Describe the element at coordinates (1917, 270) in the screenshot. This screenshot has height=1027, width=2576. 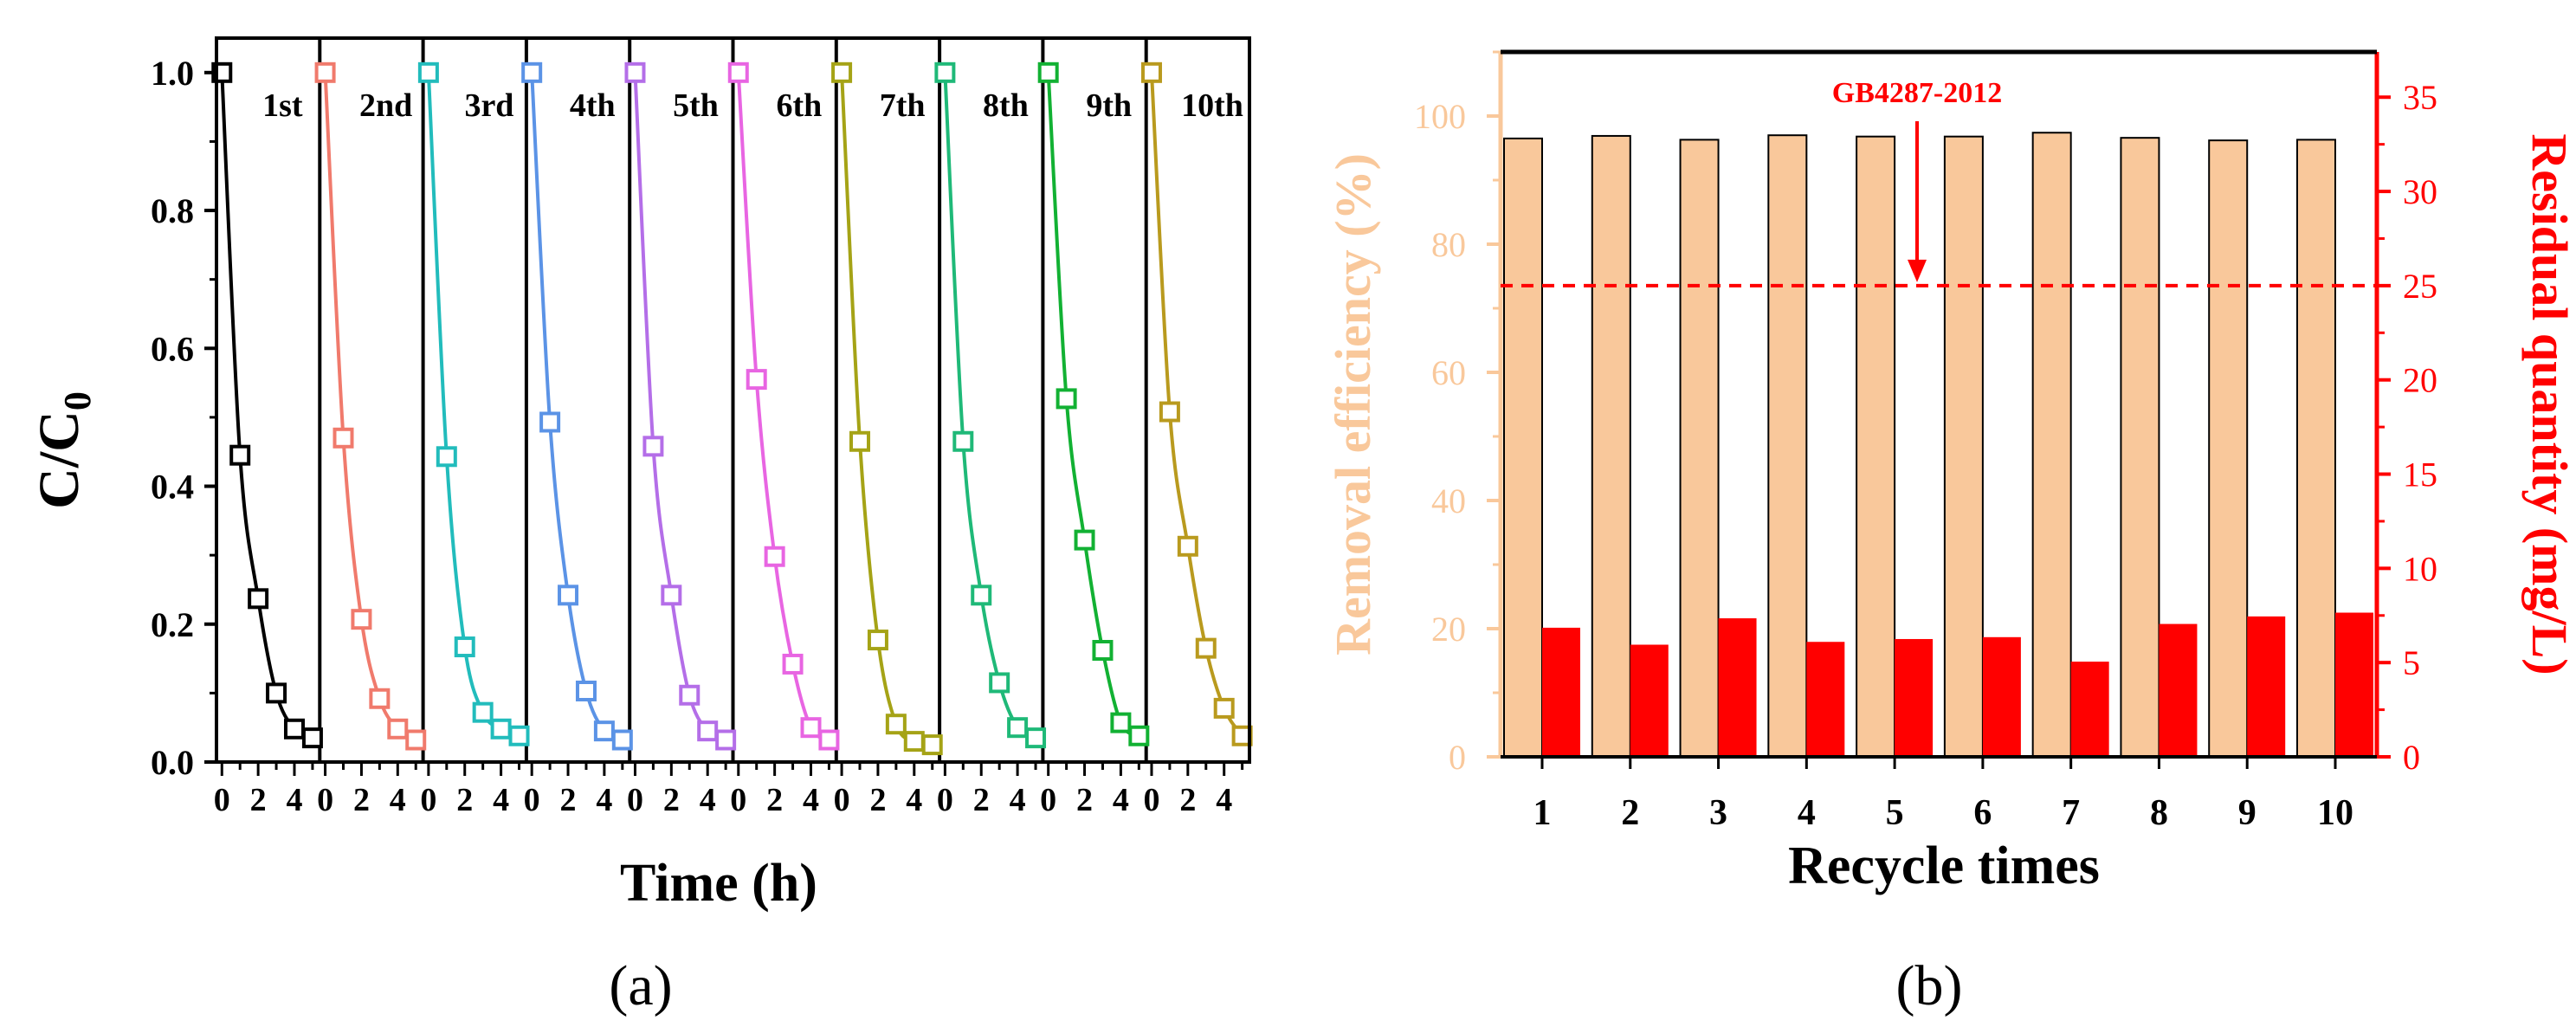
I see `threshold-arrow-head` at that location.